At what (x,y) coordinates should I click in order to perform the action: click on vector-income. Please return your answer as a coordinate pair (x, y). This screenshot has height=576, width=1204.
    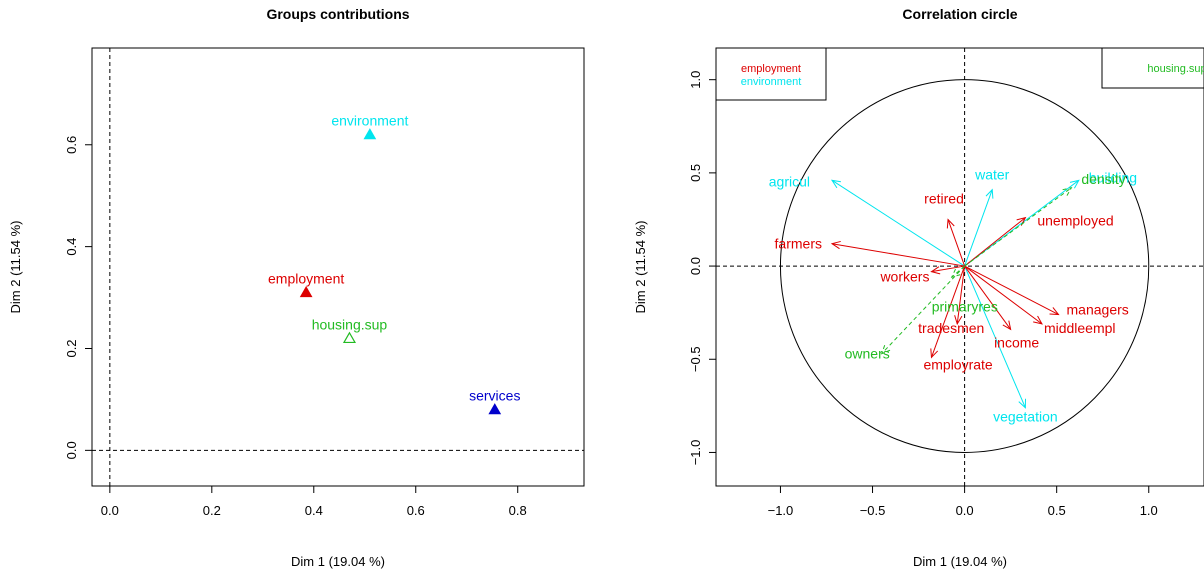
    Looking at the image, I should click on (988, 297).